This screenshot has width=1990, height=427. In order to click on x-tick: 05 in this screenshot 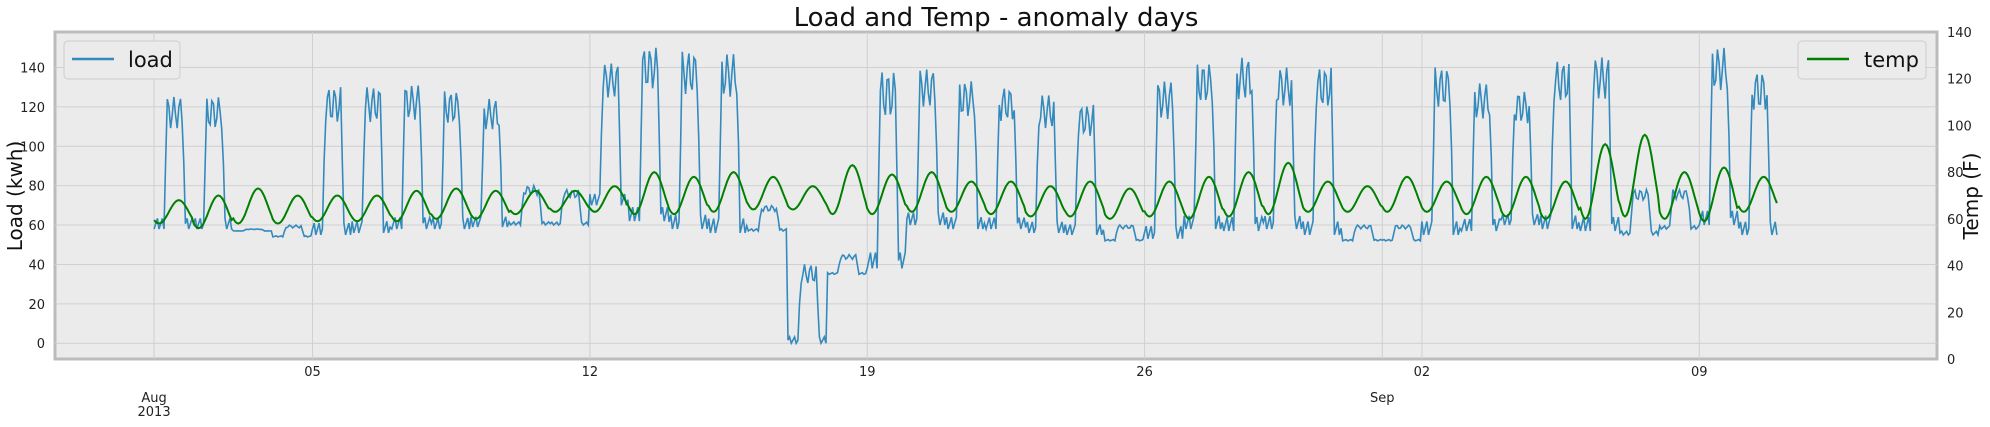, I will do `click(312, 372)`.